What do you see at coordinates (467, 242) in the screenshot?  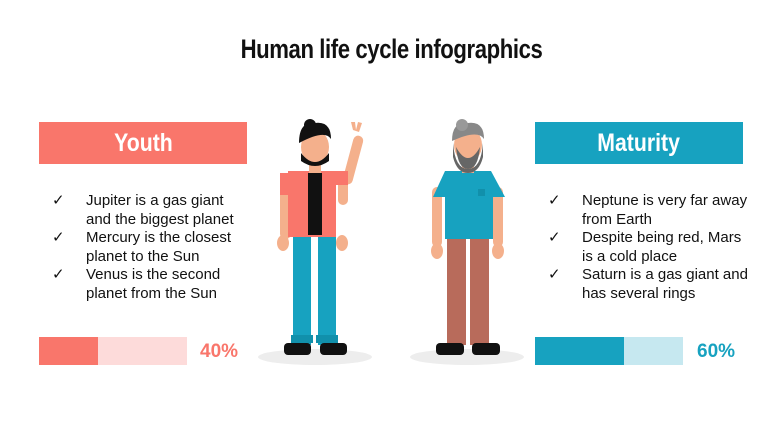 I see `old-man-illustration` at bounding box center [467, 242].